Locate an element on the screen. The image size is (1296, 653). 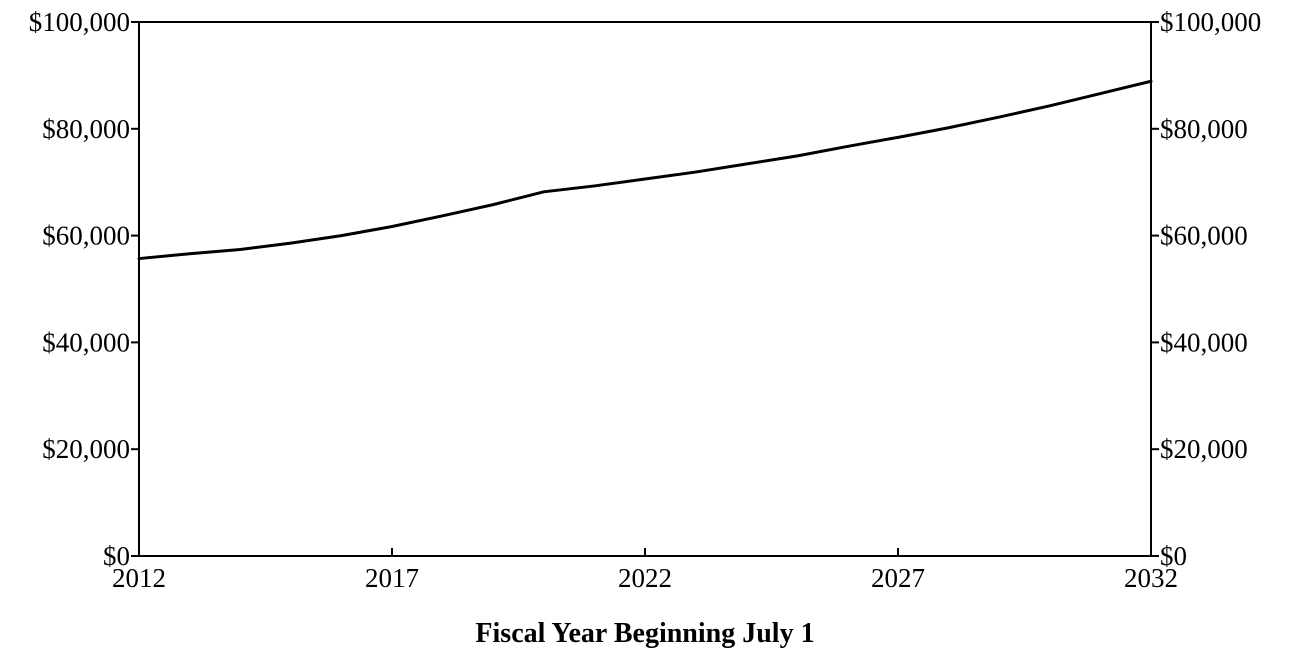
y-tick-label-right: $20,000 is located at coordinates (1204, 449).